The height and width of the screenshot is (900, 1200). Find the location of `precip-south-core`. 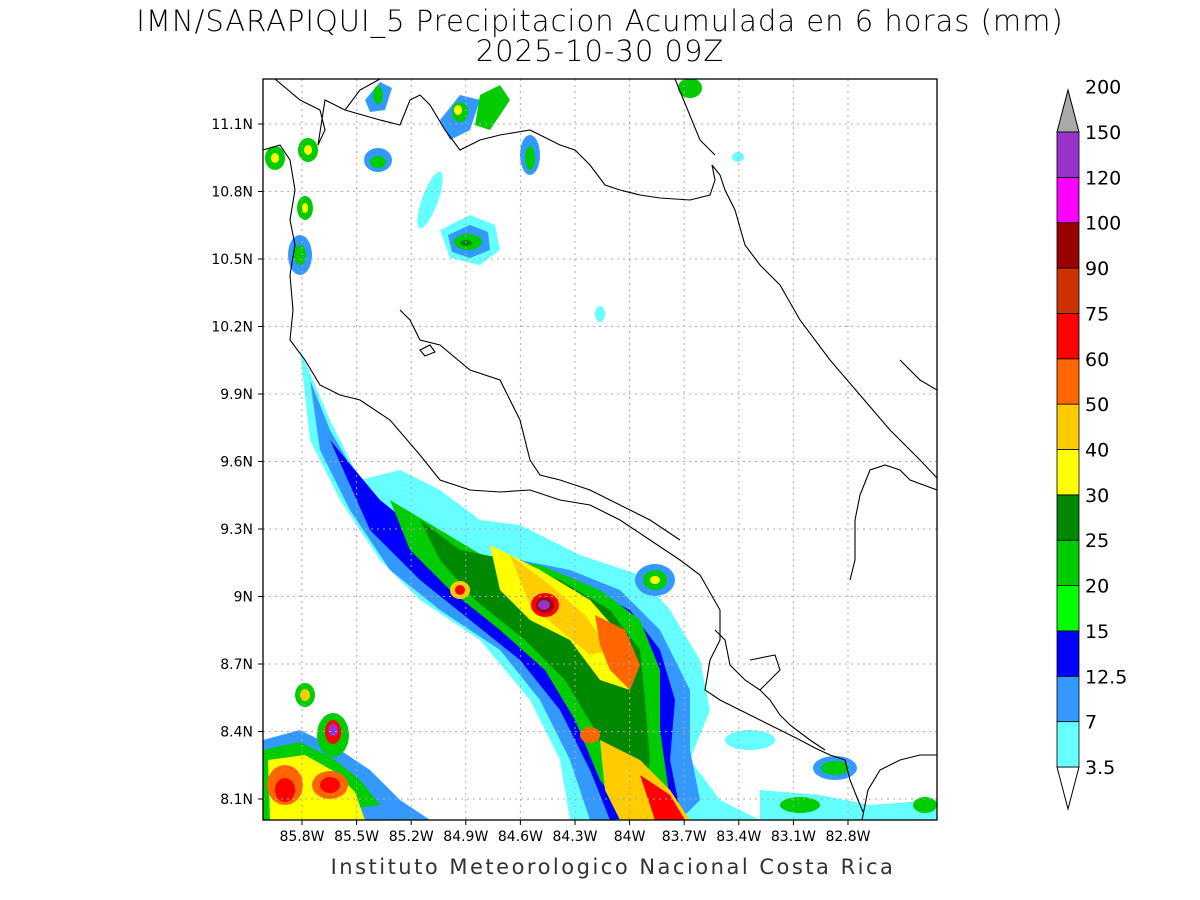

precip-south-core is located at coordinates (662, 797).